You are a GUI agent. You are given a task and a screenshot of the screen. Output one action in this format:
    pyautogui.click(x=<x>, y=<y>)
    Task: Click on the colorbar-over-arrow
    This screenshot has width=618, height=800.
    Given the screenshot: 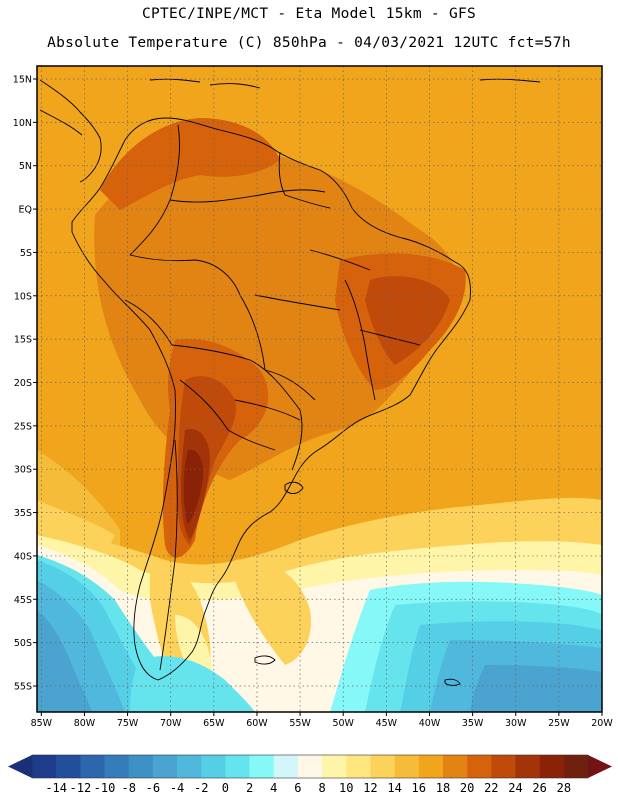 What is the action you would take?
    pyautogui.click(x=600, y=766)
    